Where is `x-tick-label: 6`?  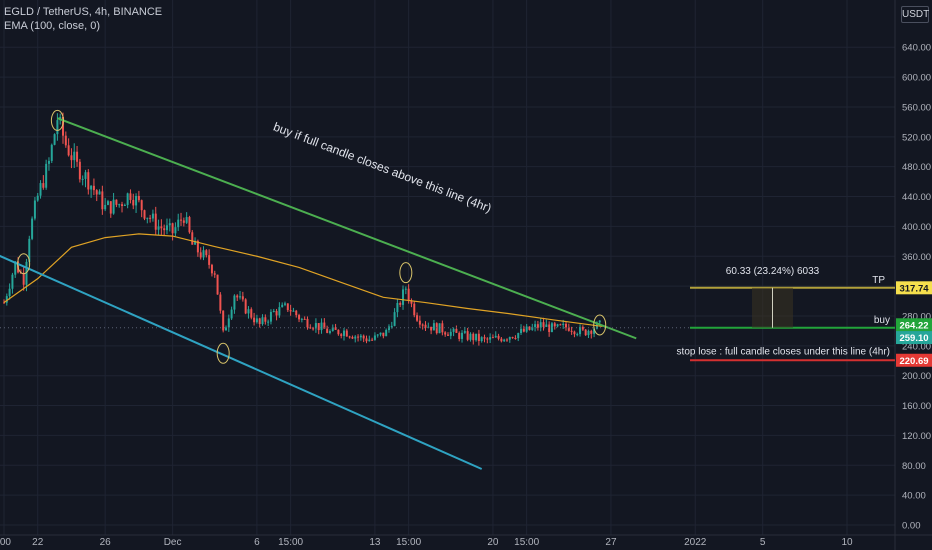 x-tick-label: 6 is located at coordinates (257, 542).